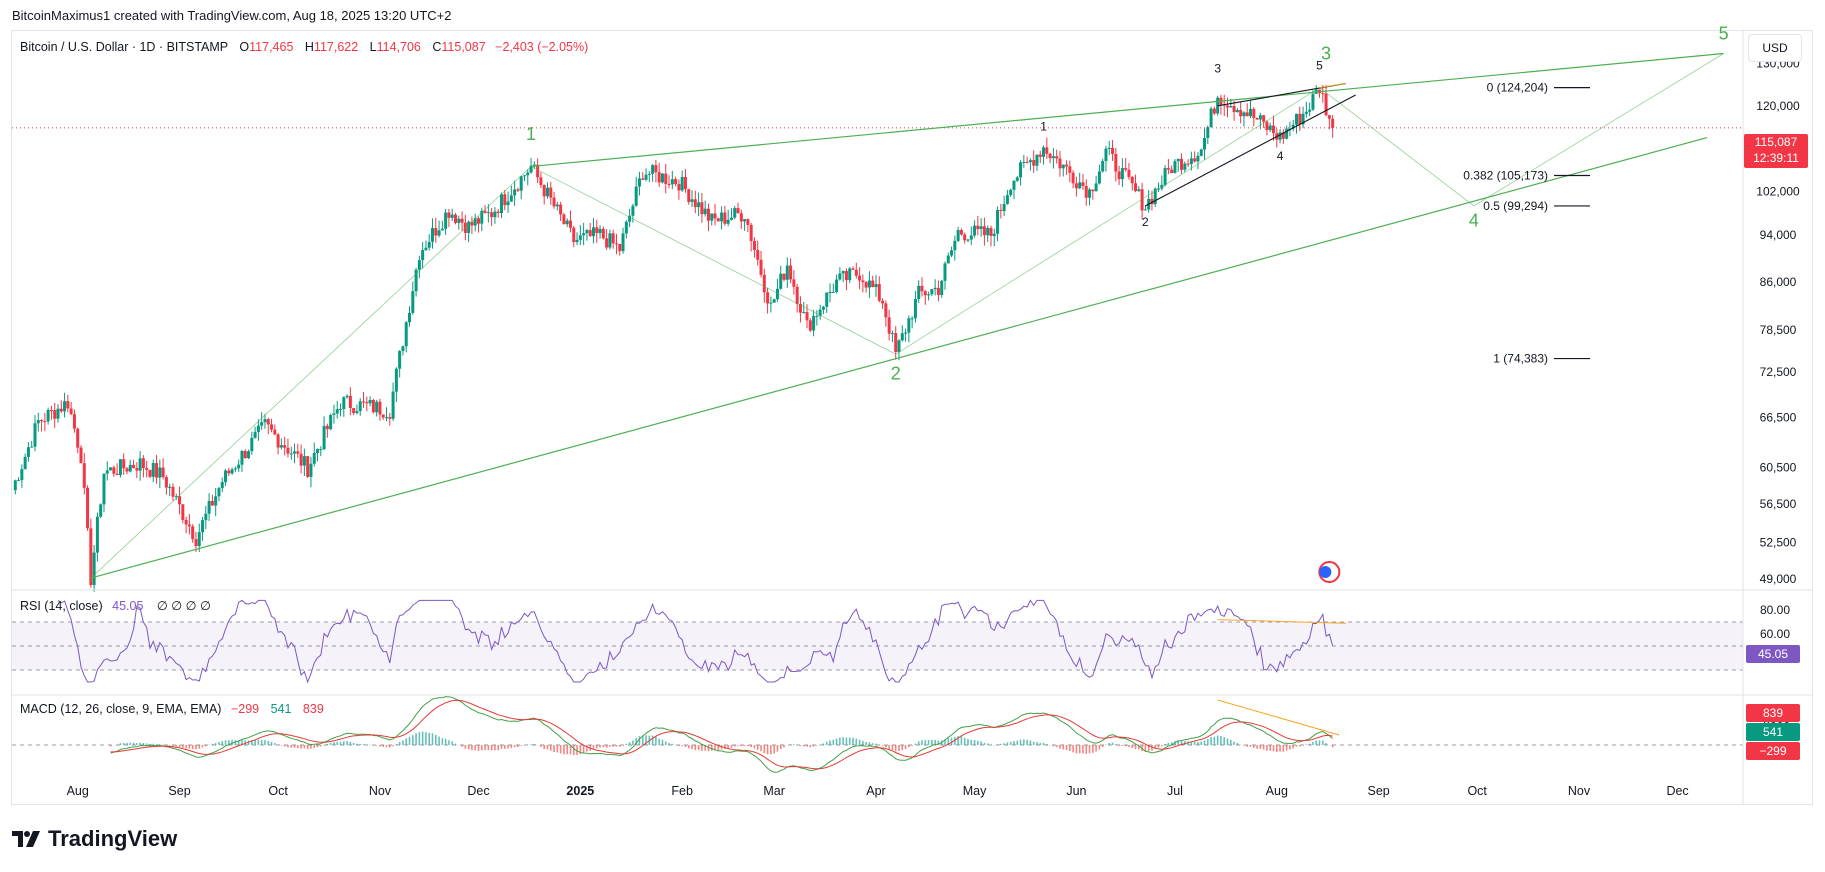  I want to click on event-flag-icon-inner, so click(1325, 572).